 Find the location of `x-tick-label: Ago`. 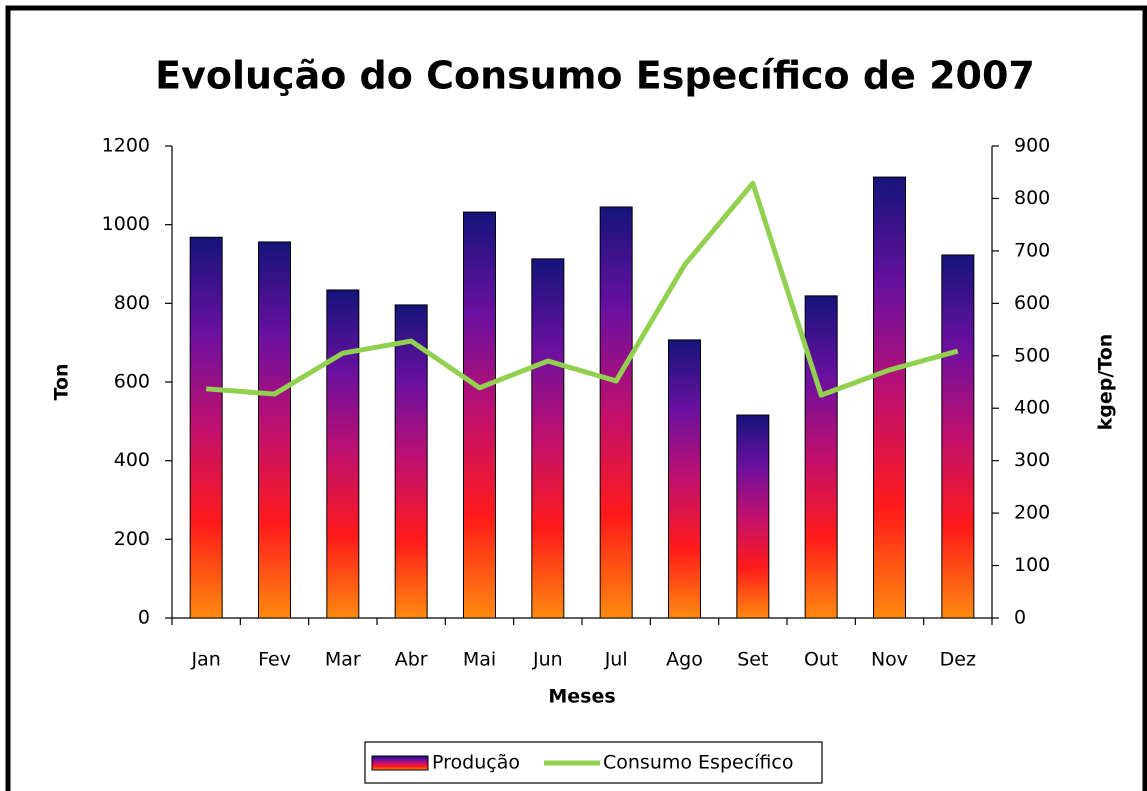

x-tick-label: Ago is located at coordinates (684, 660).